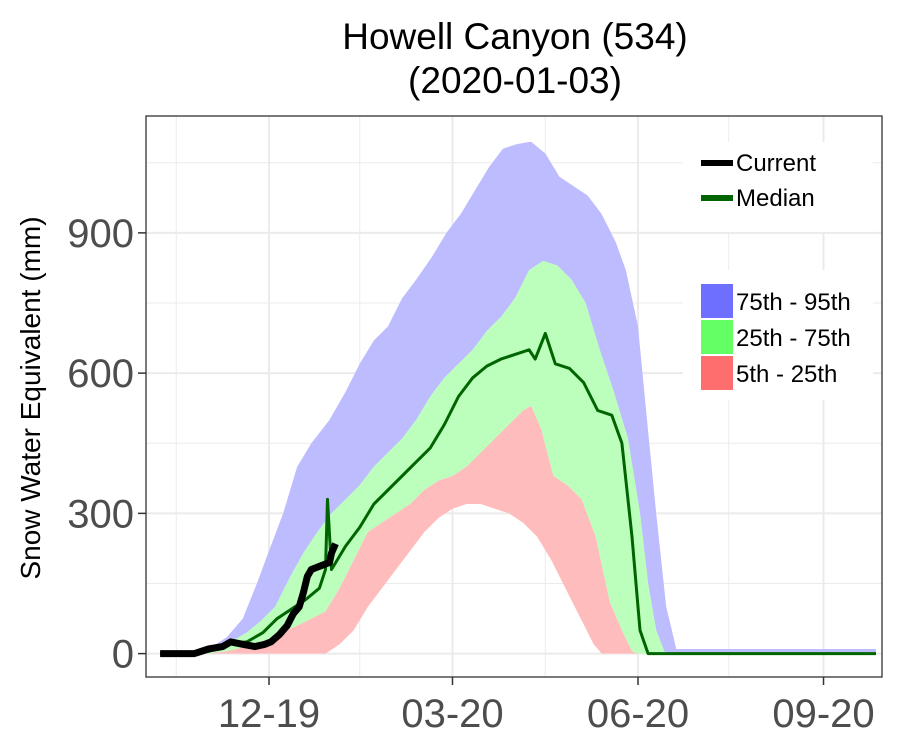 The width and height of the screenshot is (900, 750). What do you see at coordinates (515, 36) in the screenshot?
I see `chart-title-line-1: Howell Canyon (534)` at bounding box center [515, 36].